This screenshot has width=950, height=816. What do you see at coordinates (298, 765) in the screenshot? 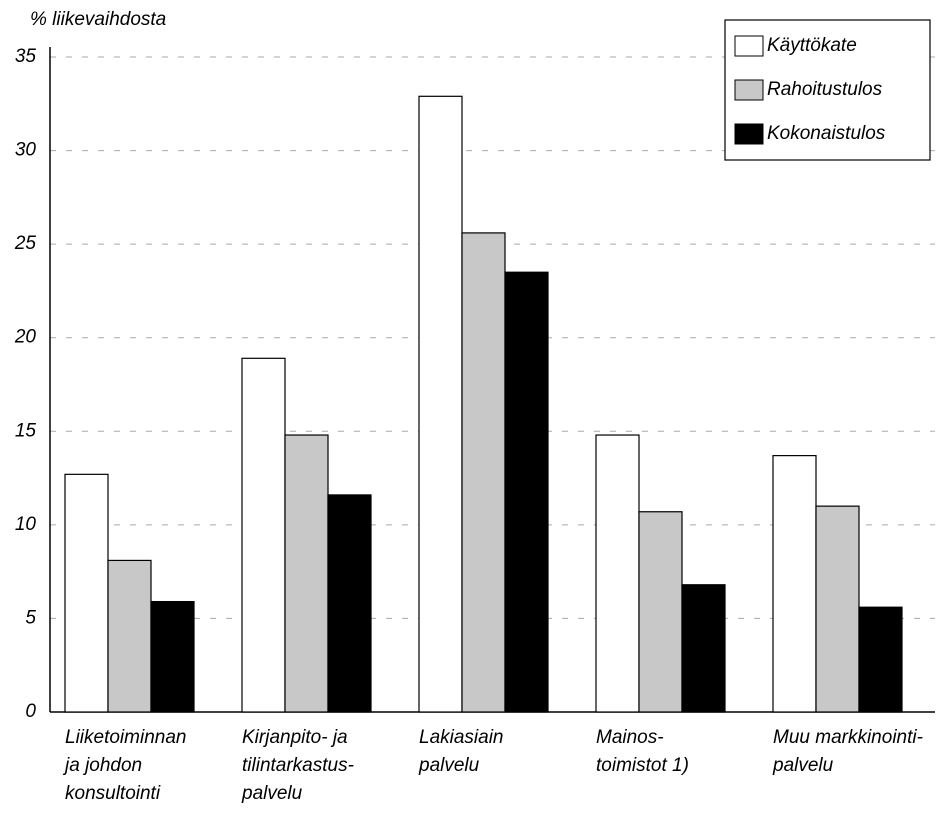
I see `x-tick-label: tilintarkastus-` at bounding box center [298, 765].